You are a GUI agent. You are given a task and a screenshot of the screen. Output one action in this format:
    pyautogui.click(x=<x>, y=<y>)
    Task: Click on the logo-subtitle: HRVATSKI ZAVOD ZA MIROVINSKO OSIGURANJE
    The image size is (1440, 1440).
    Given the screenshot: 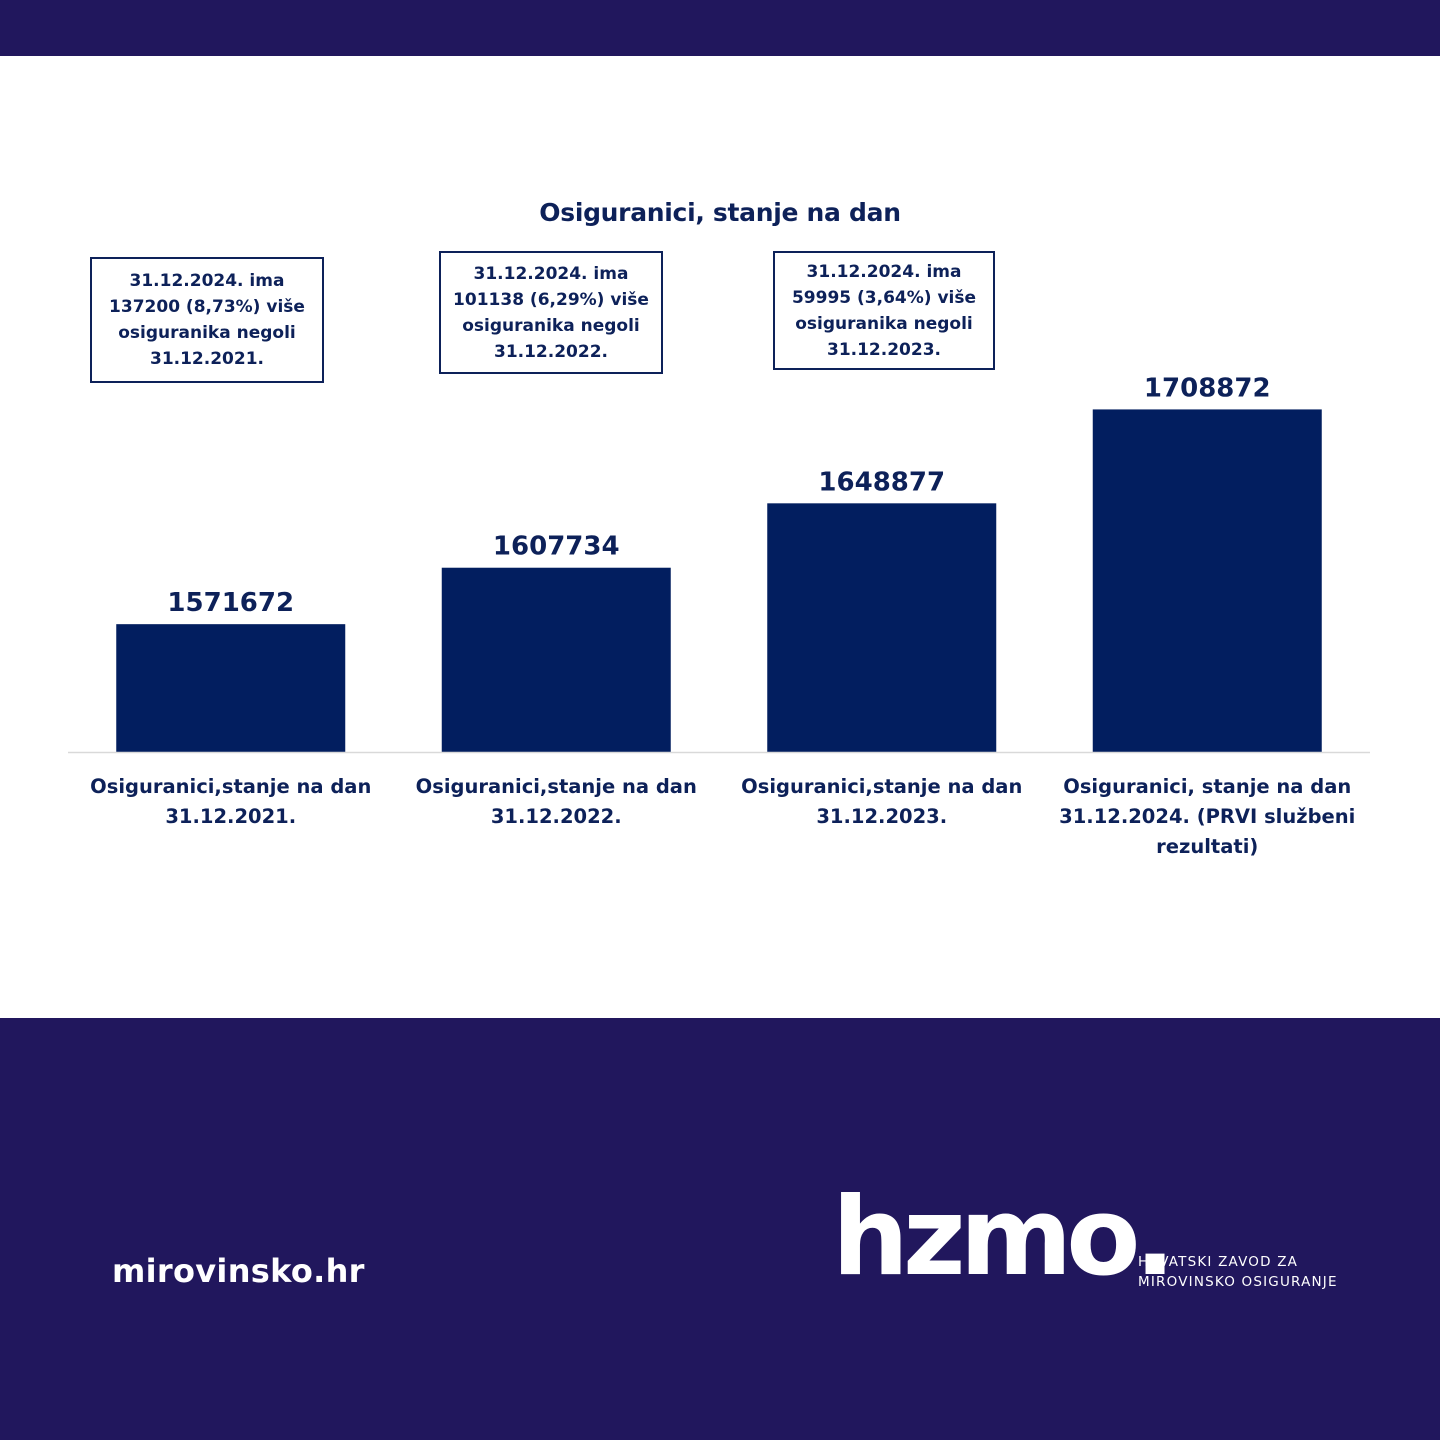 What is the action you would take?
    pyautogui.click(x=1238, y=1272)
    